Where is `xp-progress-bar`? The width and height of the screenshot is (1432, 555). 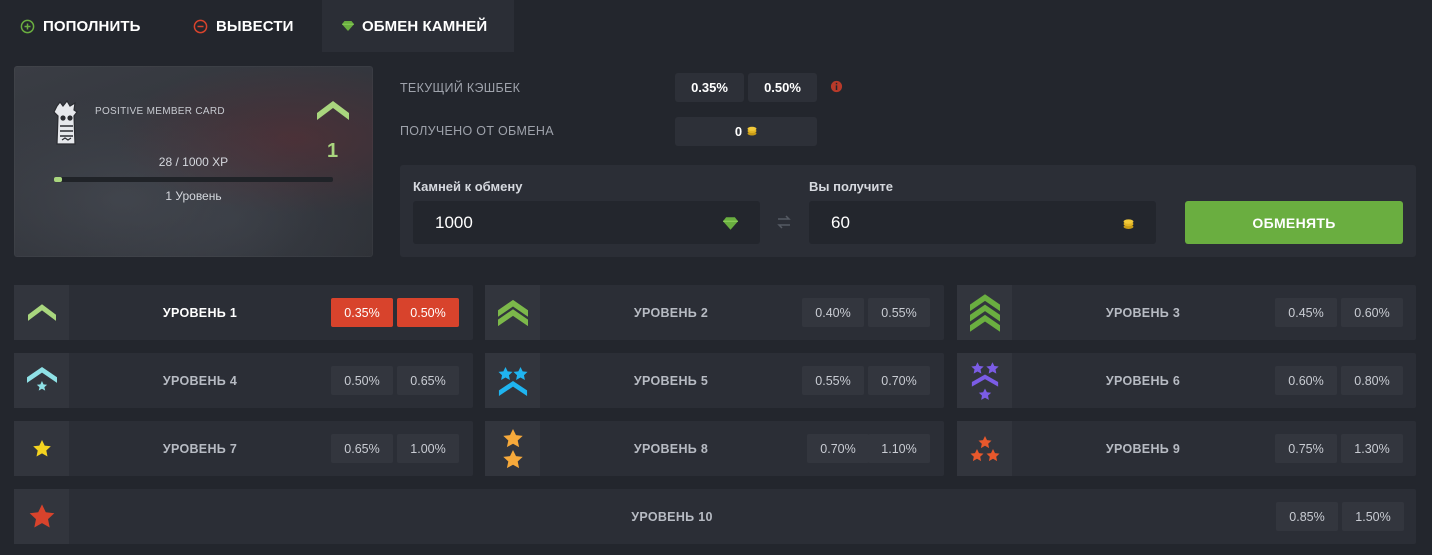 xp-progress-bar is located at coordinates (193, 179).